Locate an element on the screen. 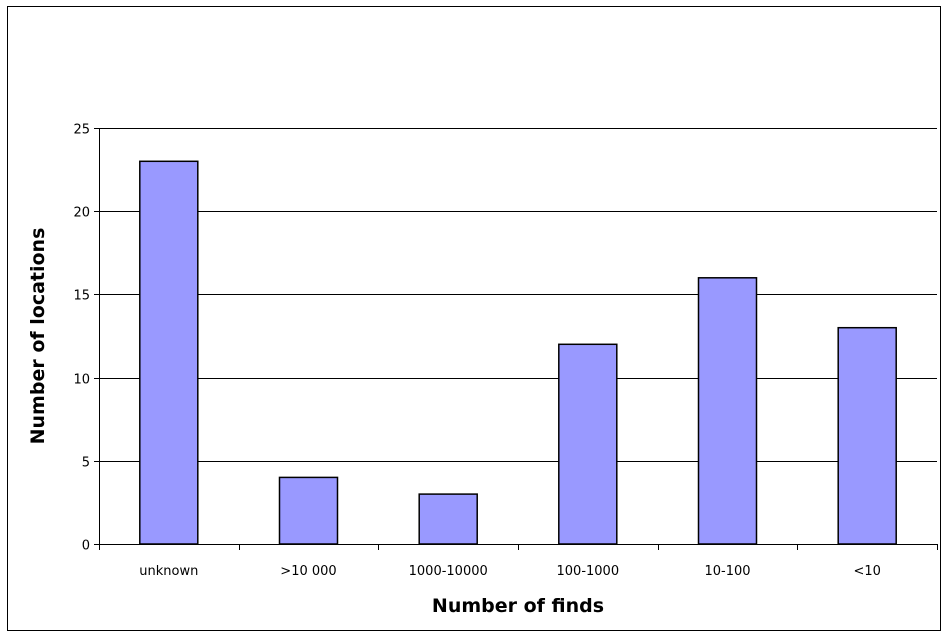  x-tick-label: 1000-10000 is located at coordinates (448, 571).